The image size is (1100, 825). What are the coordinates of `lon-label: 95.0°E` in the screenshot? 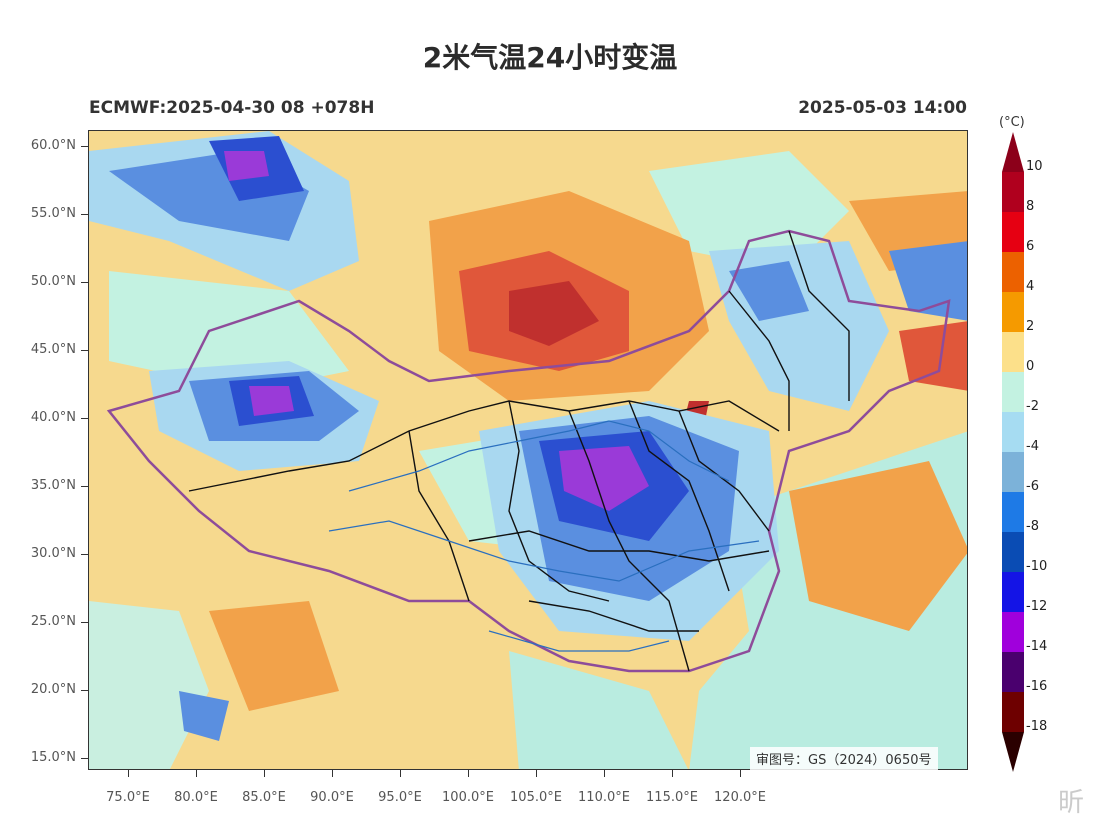 It's located at (400, 797).